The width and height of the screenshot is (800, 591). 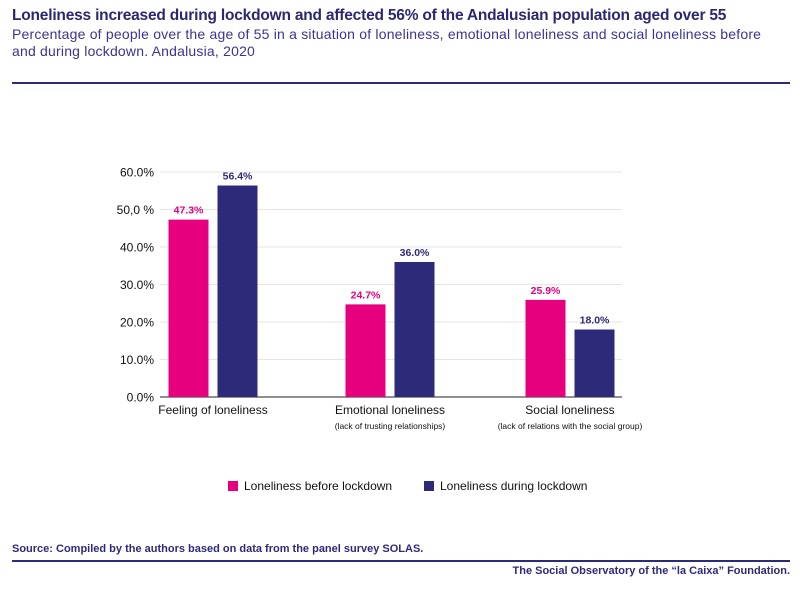 I want to click on y-tick-label: 60.0%, so click(x=137, y=173).